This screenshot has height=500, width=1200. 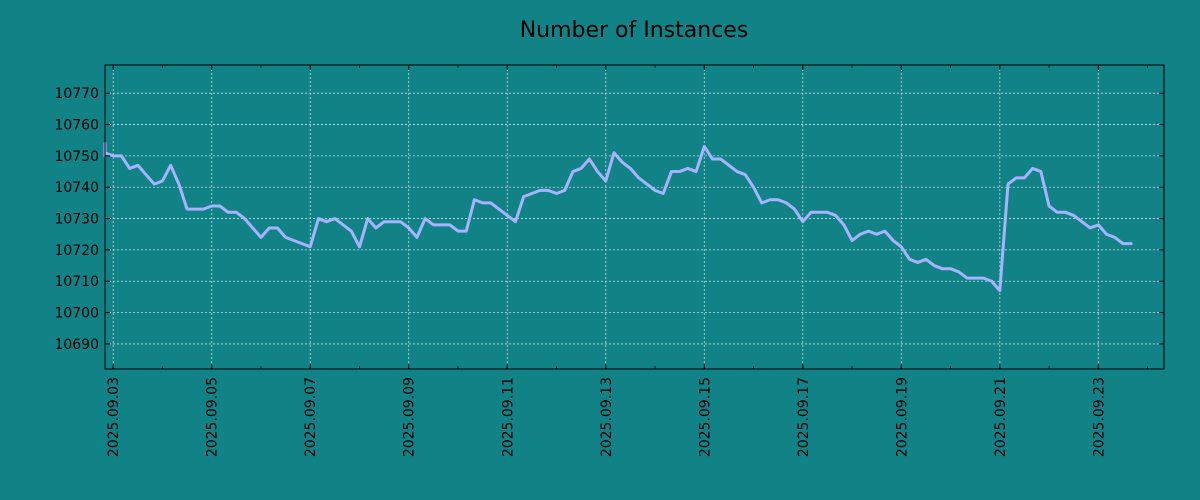 What do you see at coordinates (76, 314) in the screenshot?
I see `y-tick-label: 10700` at bounding box center [76, 314].